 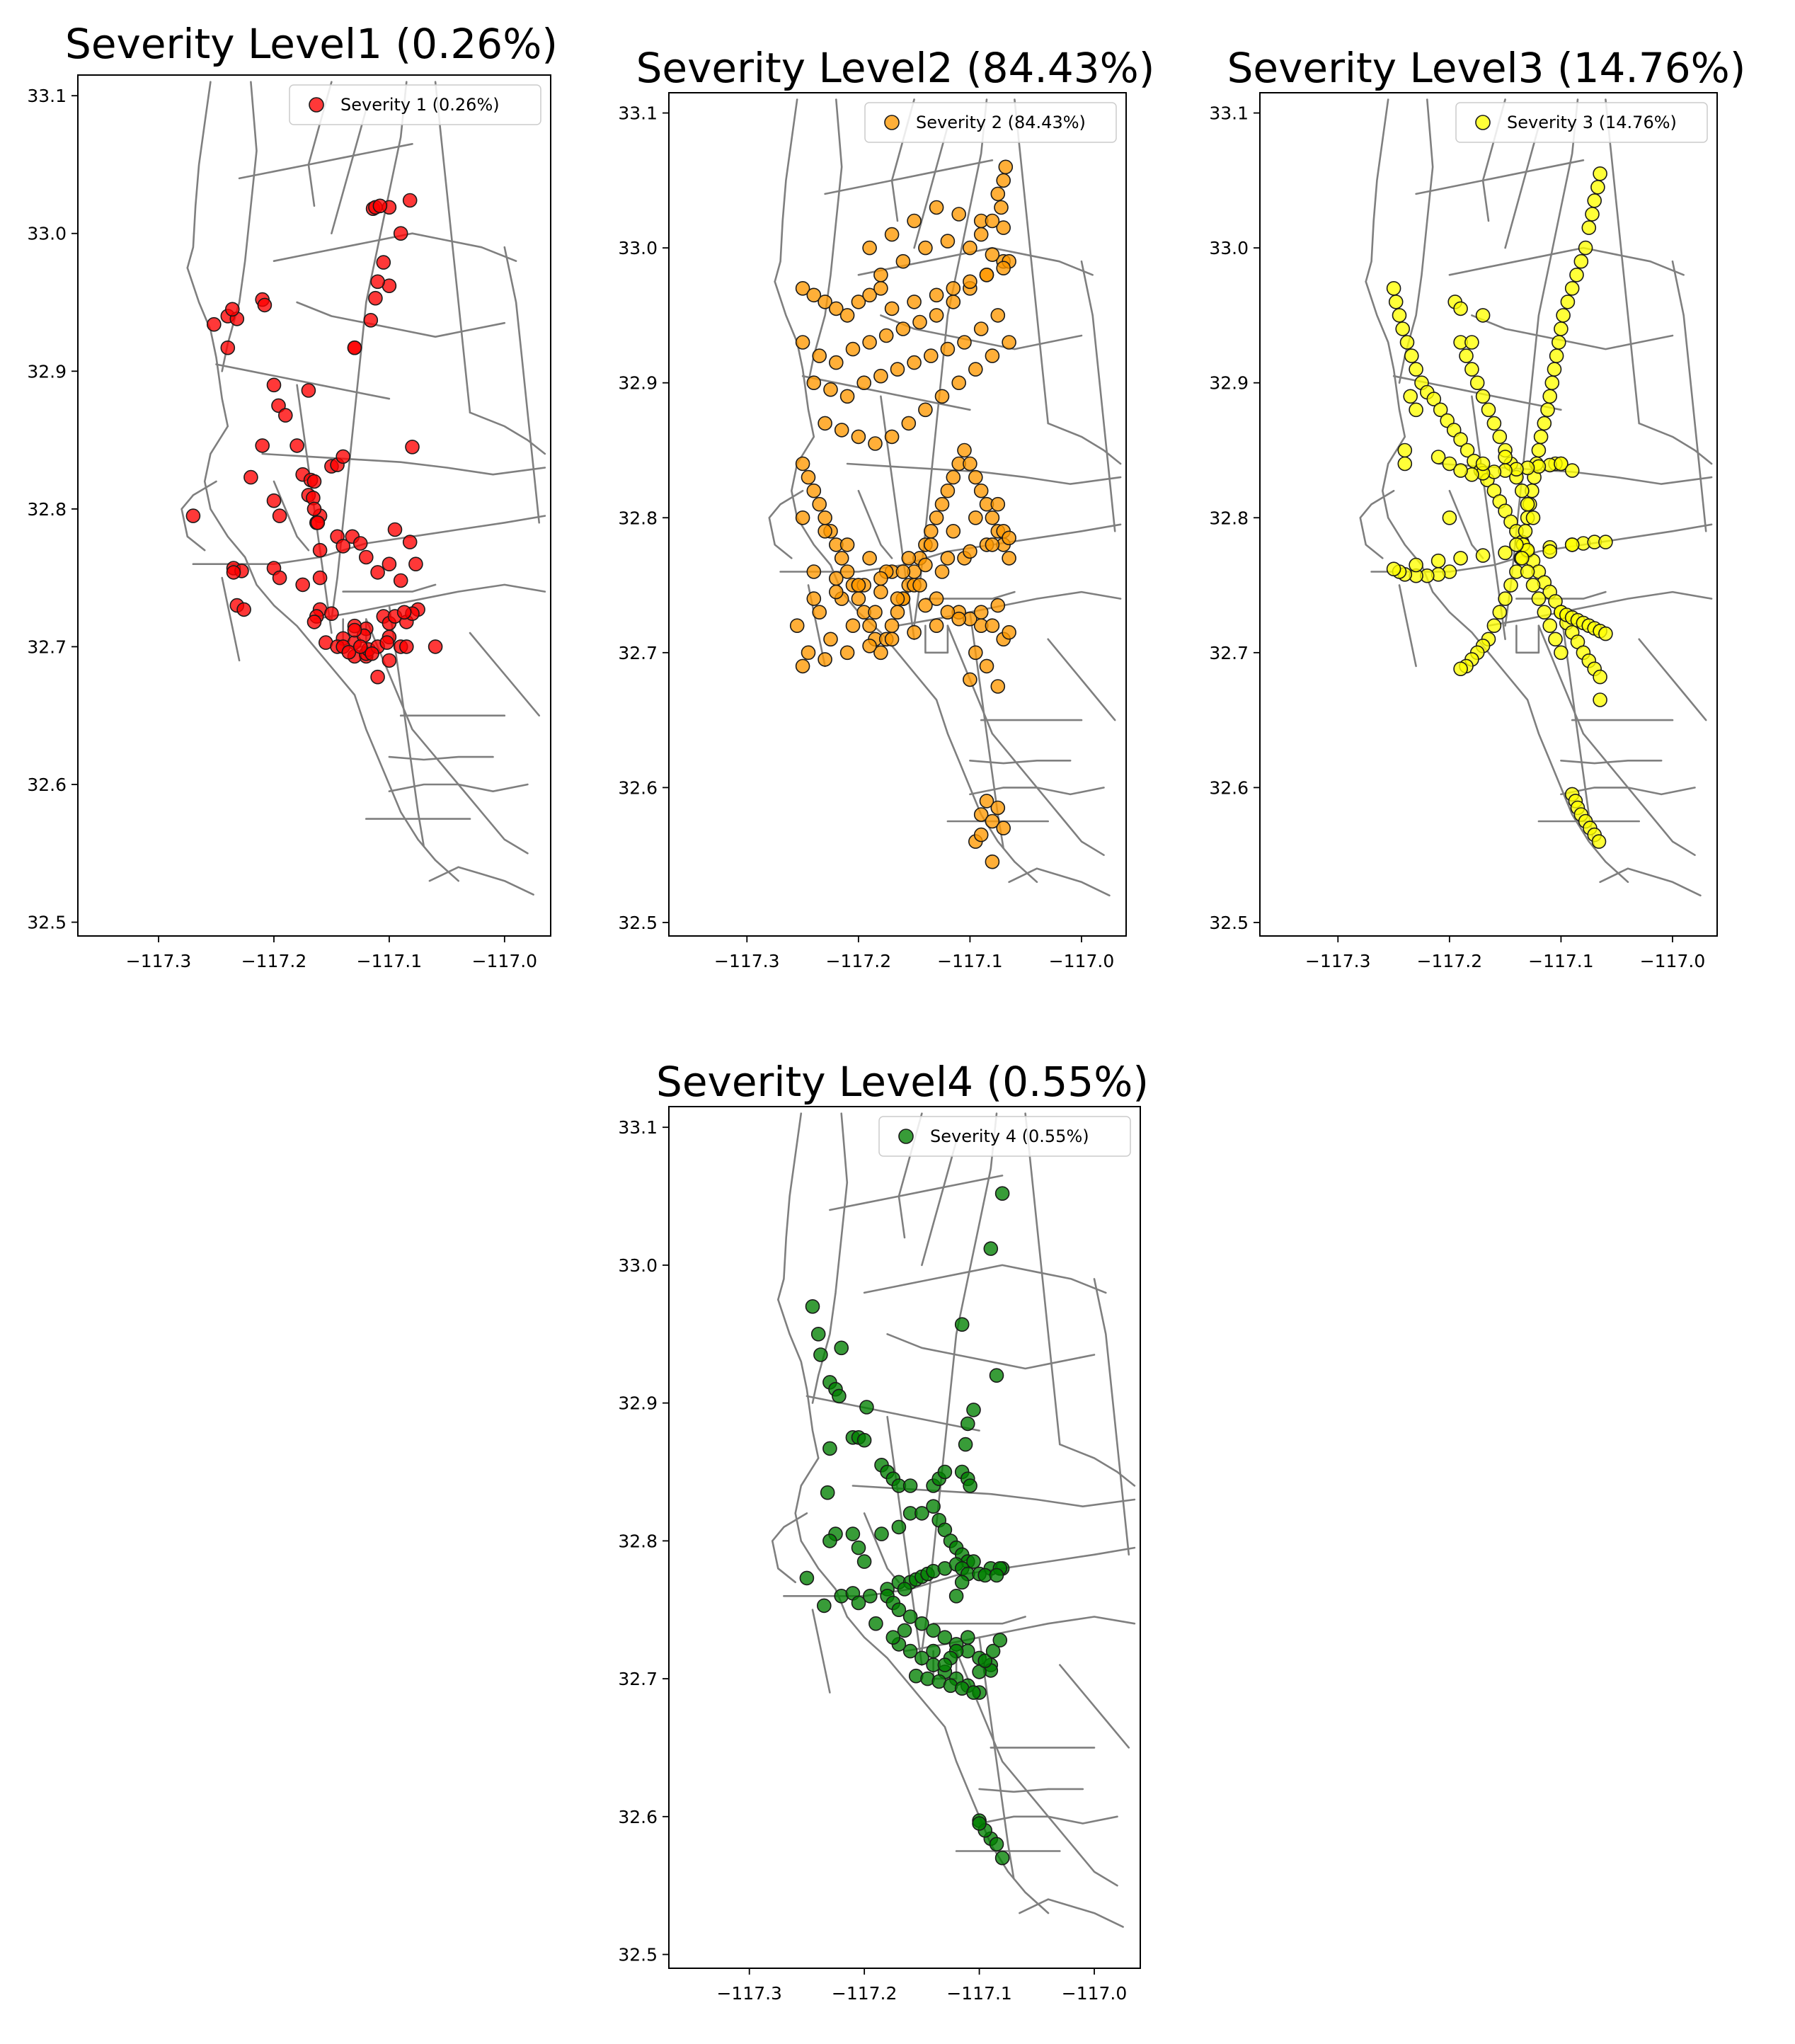 What do you see at coordinates (311, 44) in the screenshot?
I see `panel-title: Severity Level1 (0.26%)` at bounding box center [311, 44].